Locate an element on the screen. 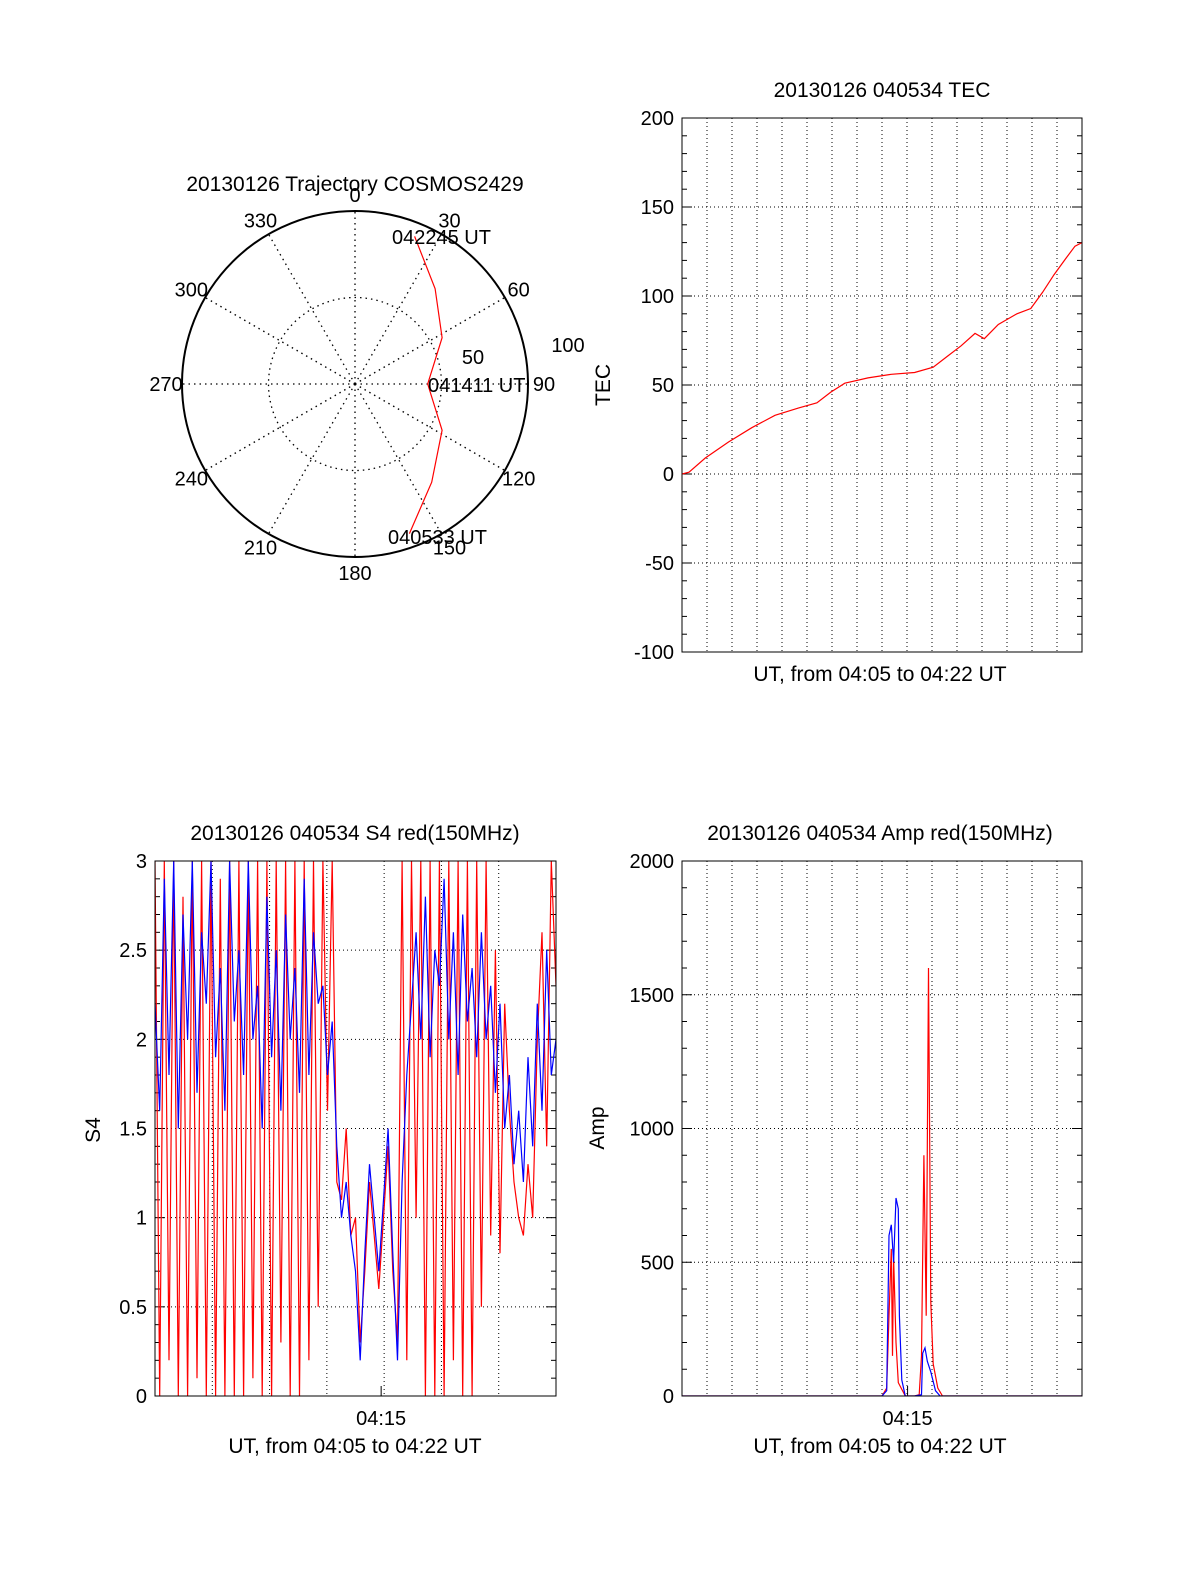 The width and height of the screenshot is (1200, 1575). outer-circle is located at coordinates (355, 384).